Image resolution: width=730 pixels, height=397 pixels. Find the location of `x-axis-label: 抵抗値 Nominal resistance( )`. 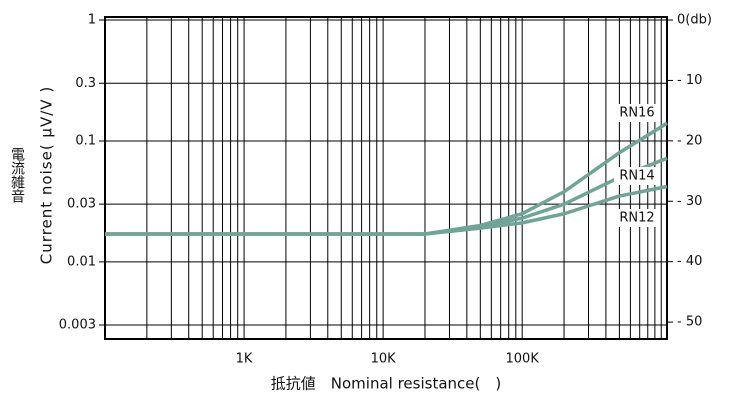

x-axis-label: 抵抗値 Nominal resistance( ) is located at coordinates (386, 384).